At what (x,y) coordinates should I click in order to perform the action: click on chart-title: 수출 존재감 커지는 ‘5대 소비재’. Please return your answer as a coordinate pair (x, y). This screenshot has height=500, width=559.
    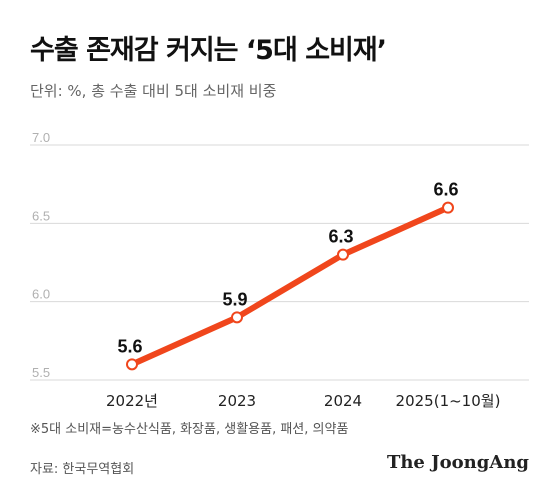
    Looking at the image, I should click on (208, 50).